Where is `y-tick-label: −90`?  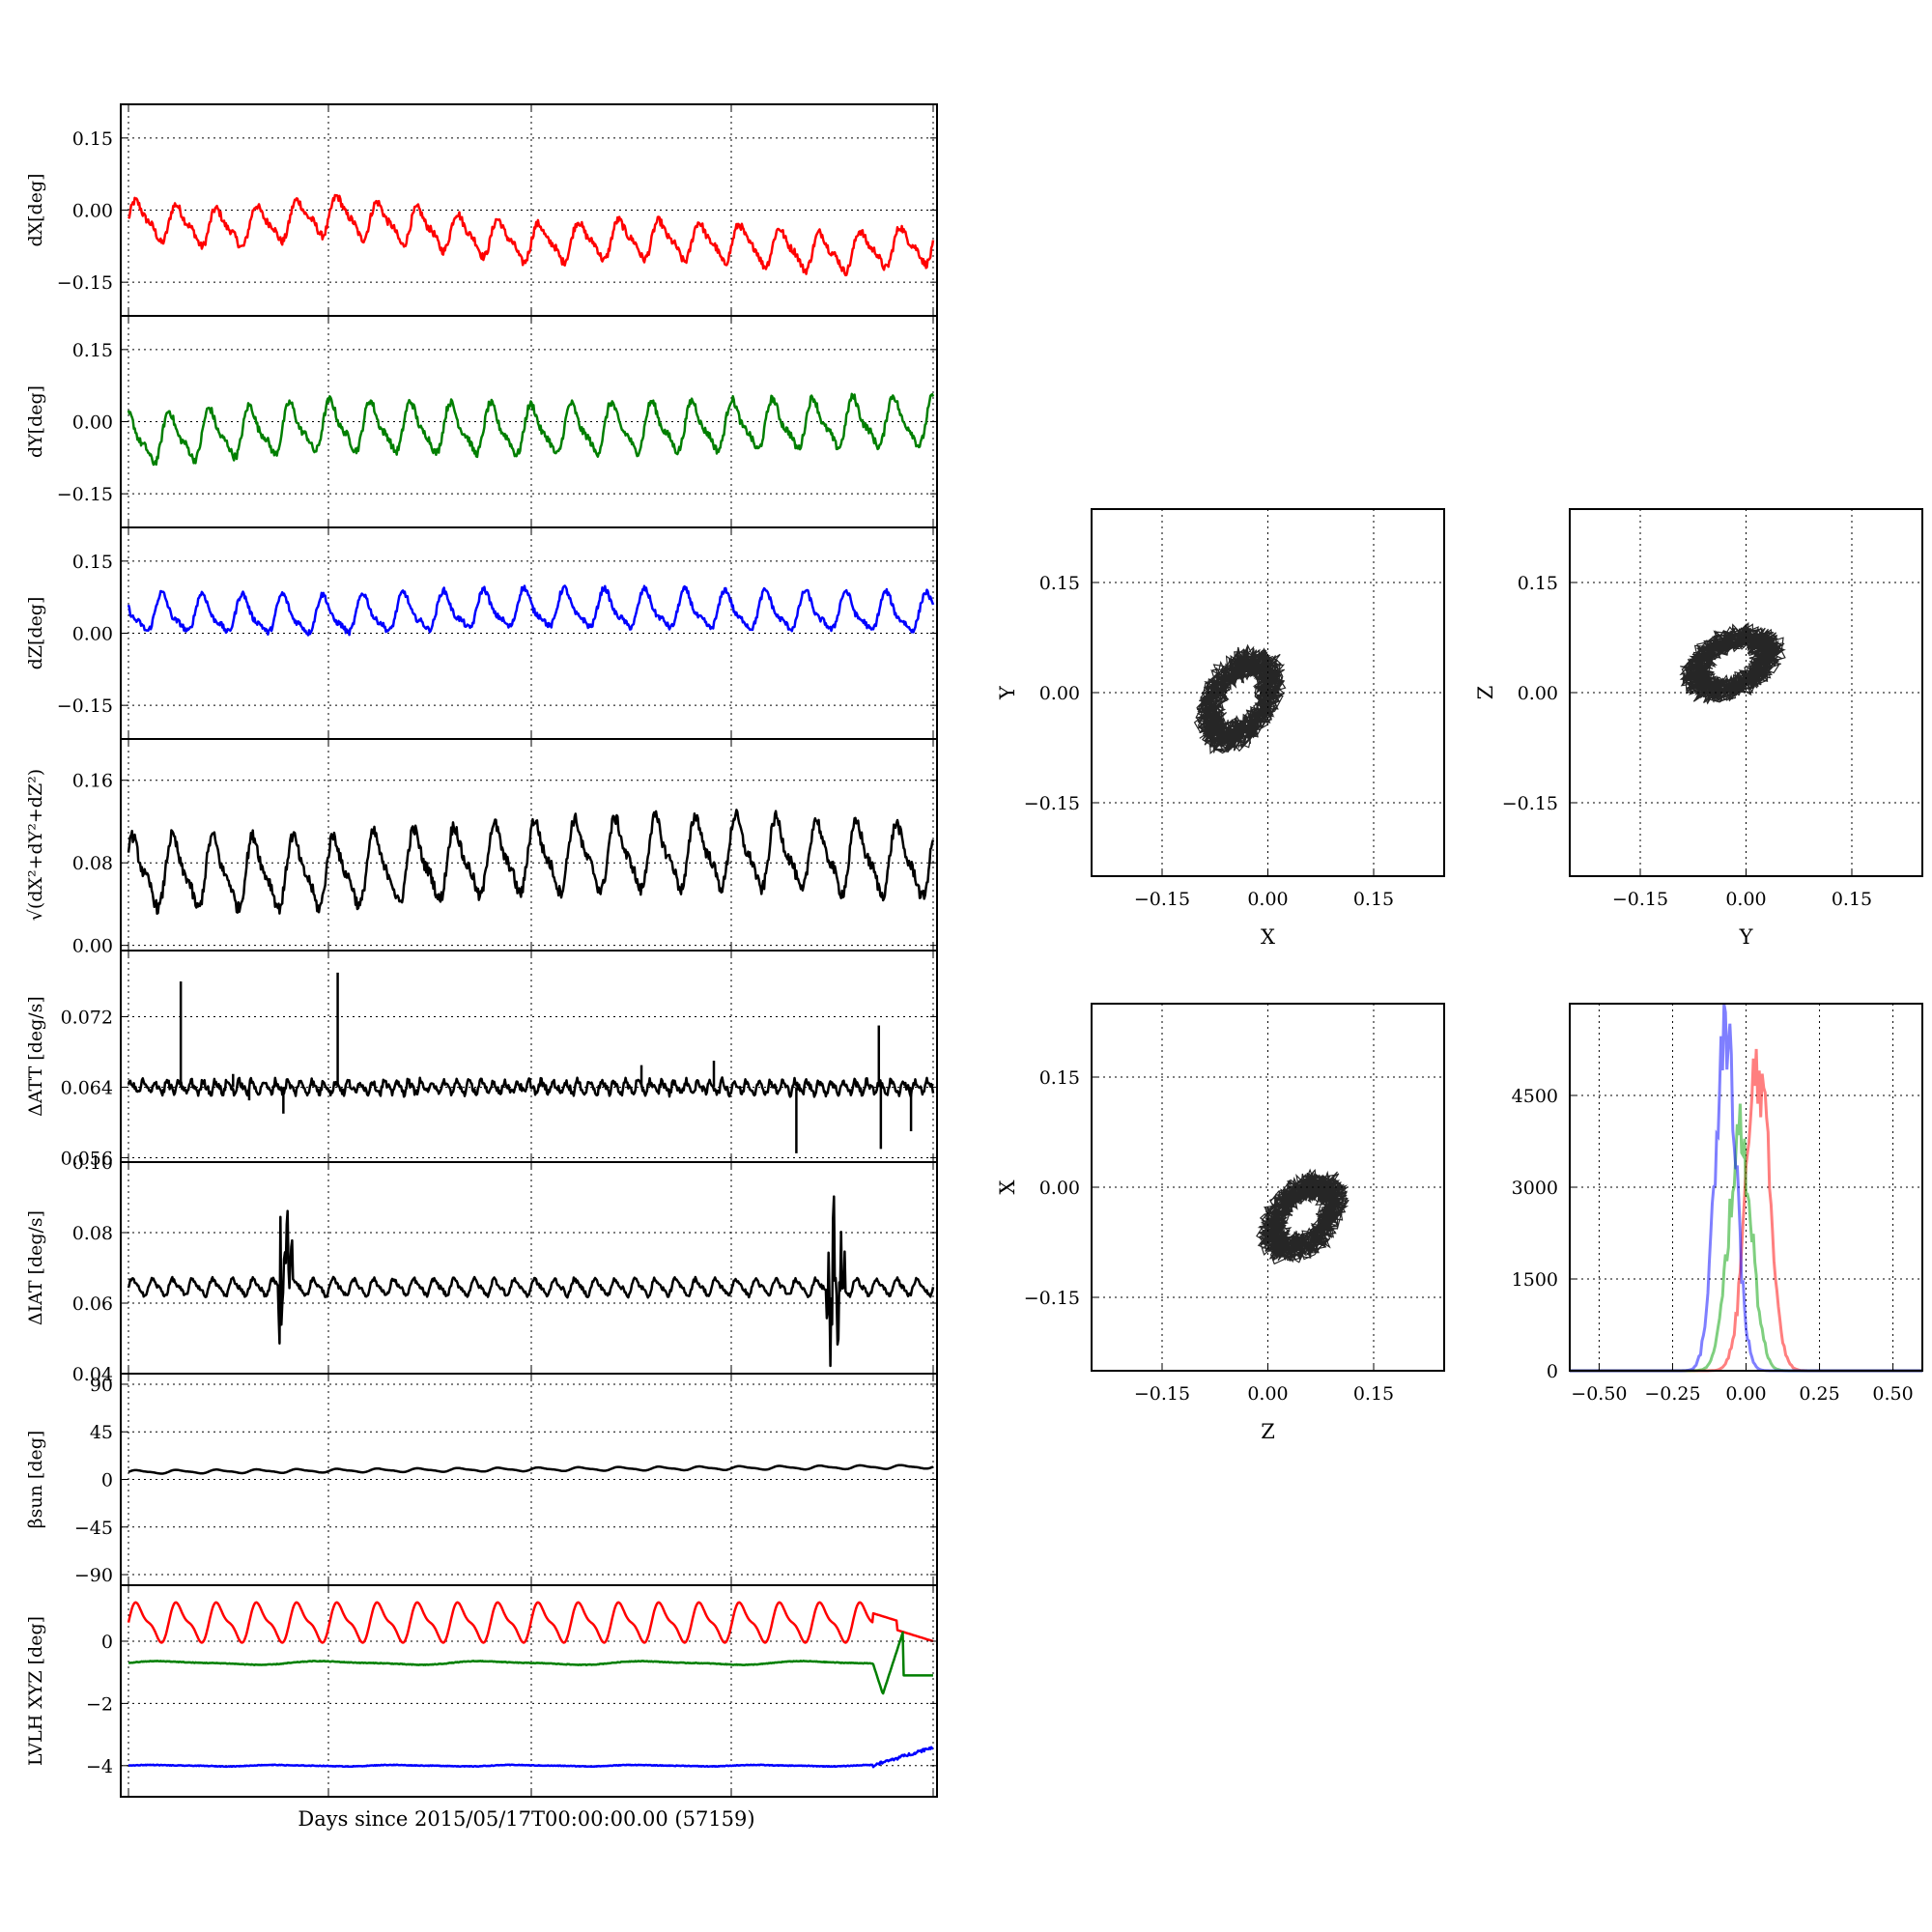
y-tick-label: −90 is located at coordinates (93, 1575).